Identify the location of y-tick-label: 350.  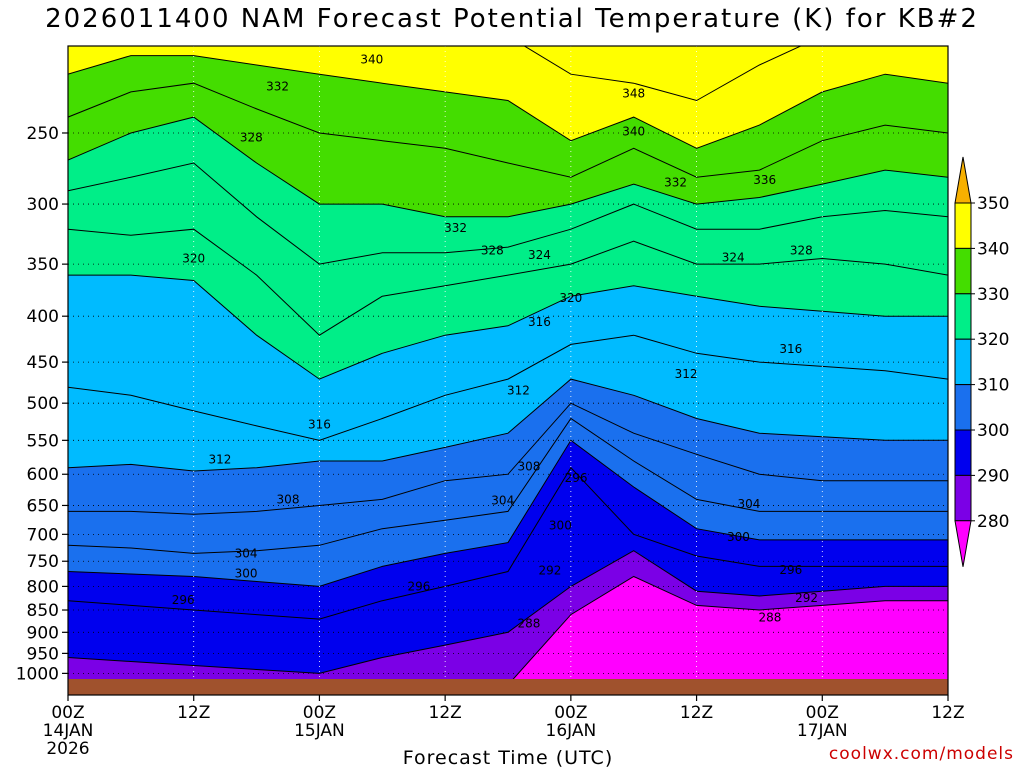
(43, 265).